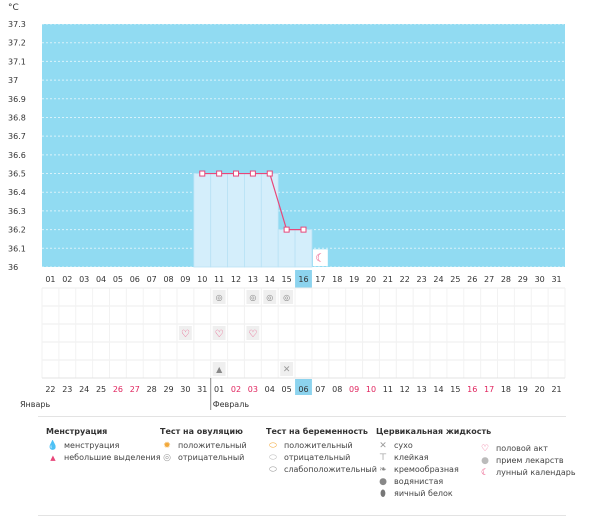  What do you see at coordinates (202, 389) in the screenshot?
I see `date-label: 31` at bounding box center [202, 389].